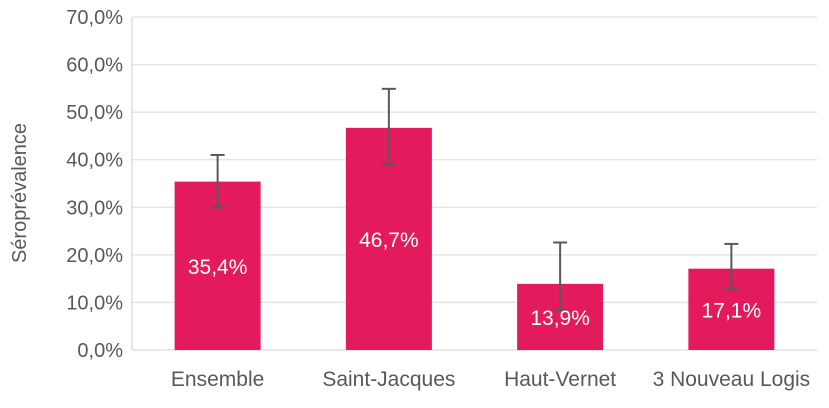 This screenshot has width=829, height=408. What do you see at coordinates (560, 318) in the screenshot?
I see `bar-value-label: 13,9%` at bounding box center [560, 318].